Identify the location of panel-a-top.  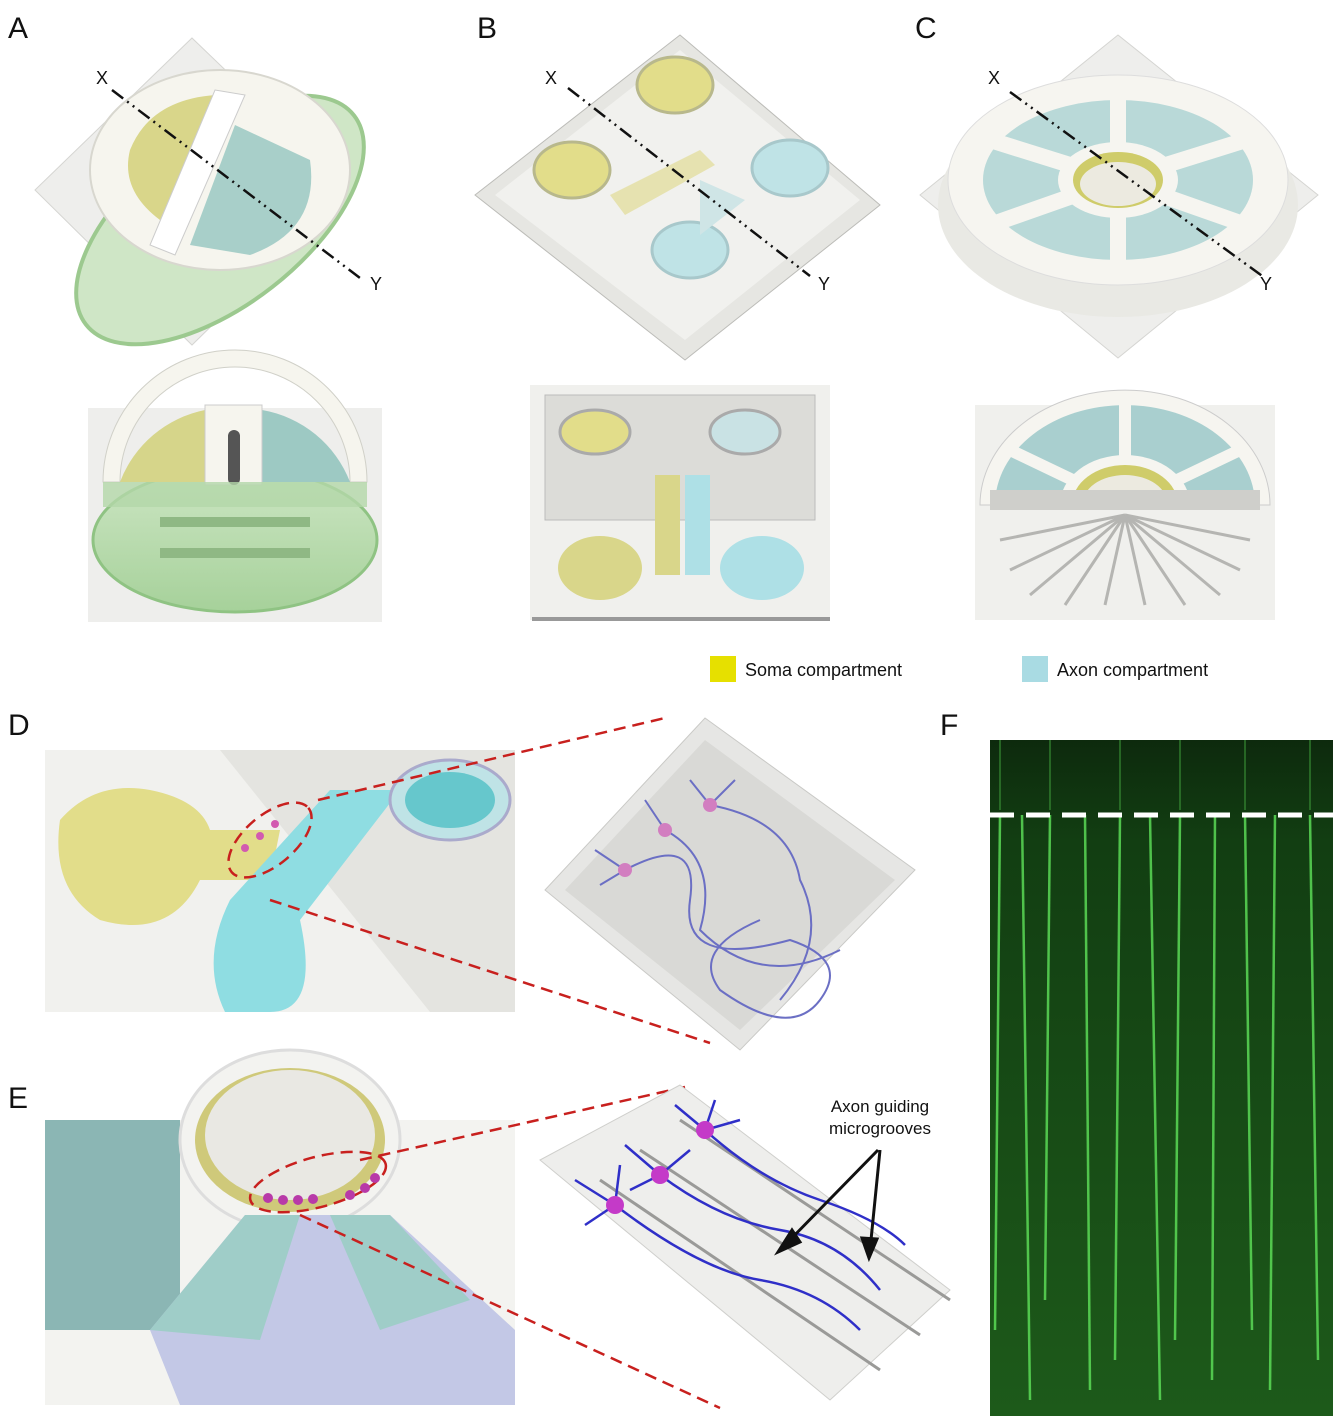
(200, 192).